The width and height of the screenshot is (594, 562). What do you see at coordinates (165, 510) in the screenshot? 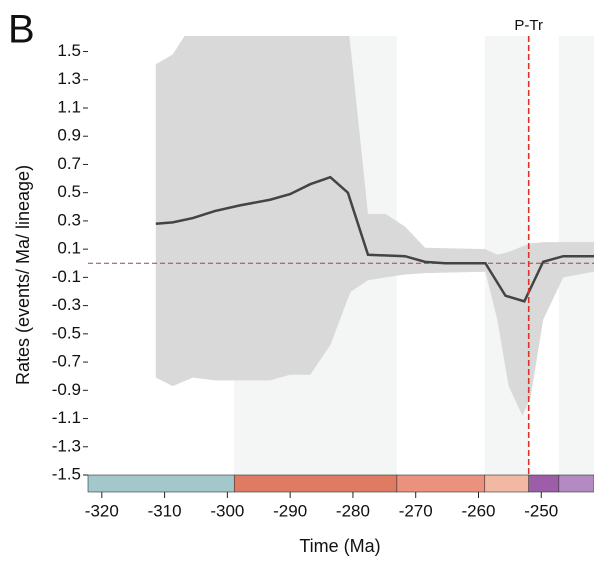
I see `x-tick-label: -310` at bounding box center [165, 510].